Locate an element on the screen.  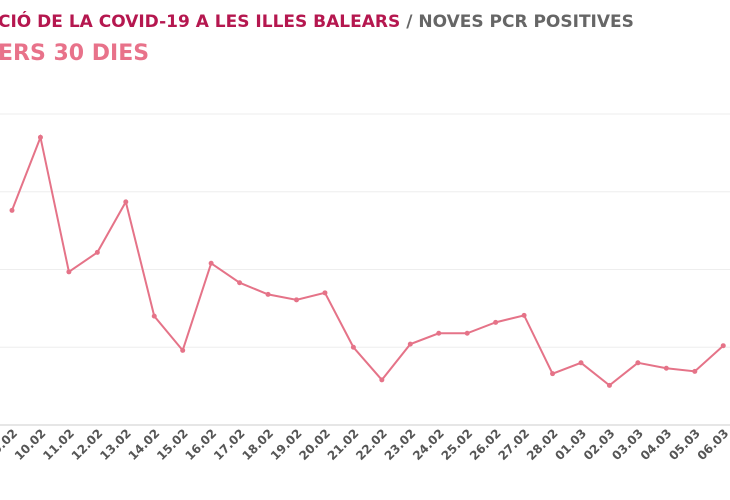
x-tick-label: 26.02 is located at coordinates (485, 444).